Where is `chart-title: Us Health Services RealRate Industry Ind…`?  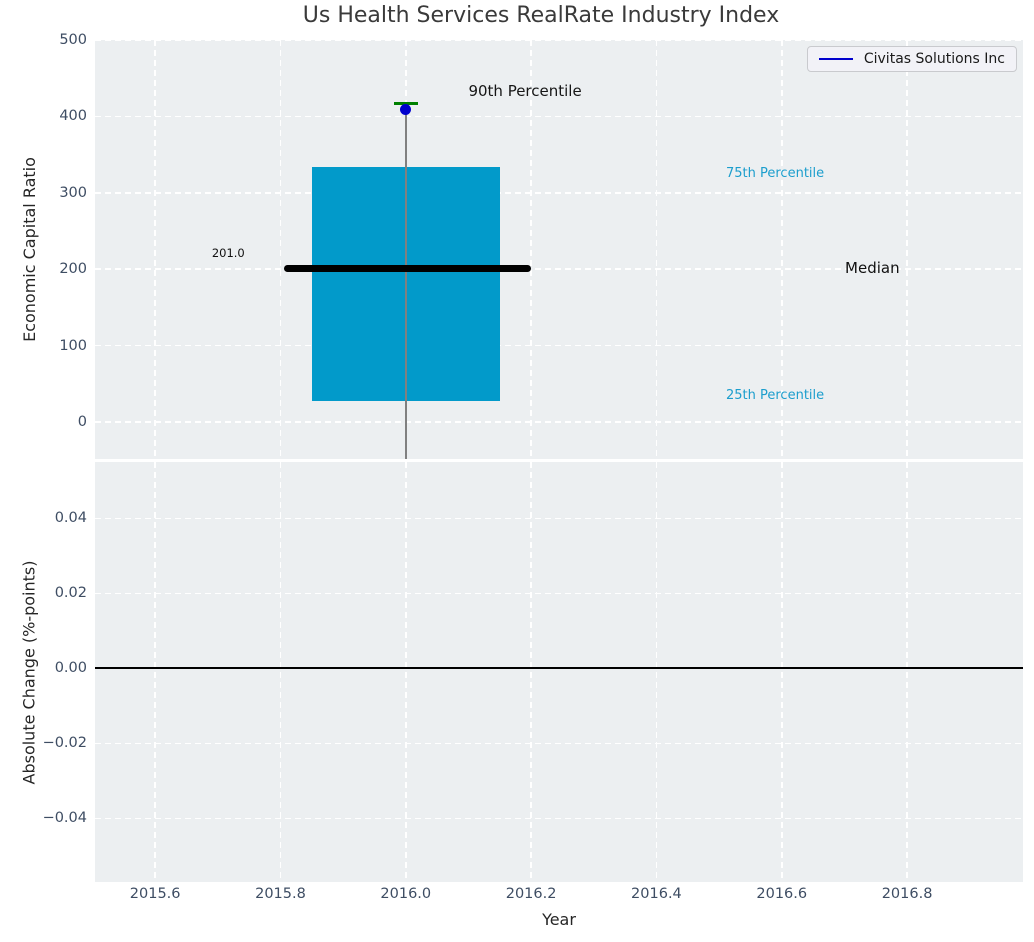 chart-title: Us Health Services RealRate Industry Ind… is located at coordinates (541, 15).